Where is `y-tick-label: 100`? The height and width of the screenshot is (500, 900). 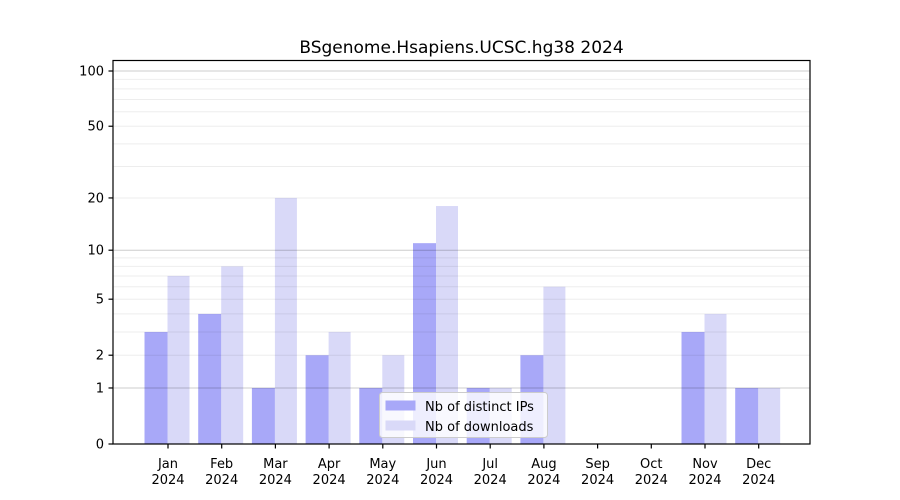 y-tick-label: 100 is located at coordinates (91, 72).